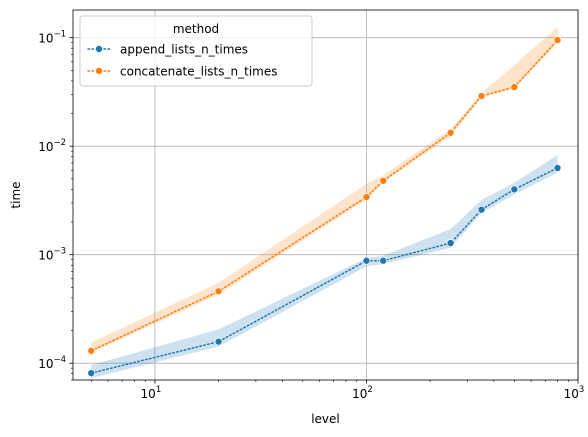  What do you see at coordinates (198, 72) in the screenshot?
I see `legend-label: concatenate_lists_n_times` at bounding box center [198, 72].